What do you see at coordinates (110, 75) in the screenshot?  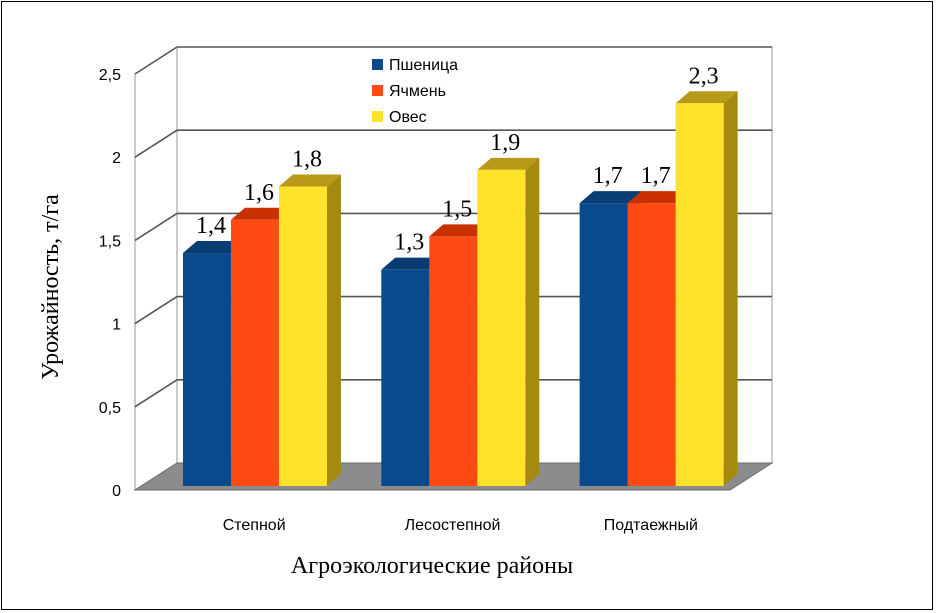 I see `y-tick-label: 2,5` at bounding box center [110, 75].